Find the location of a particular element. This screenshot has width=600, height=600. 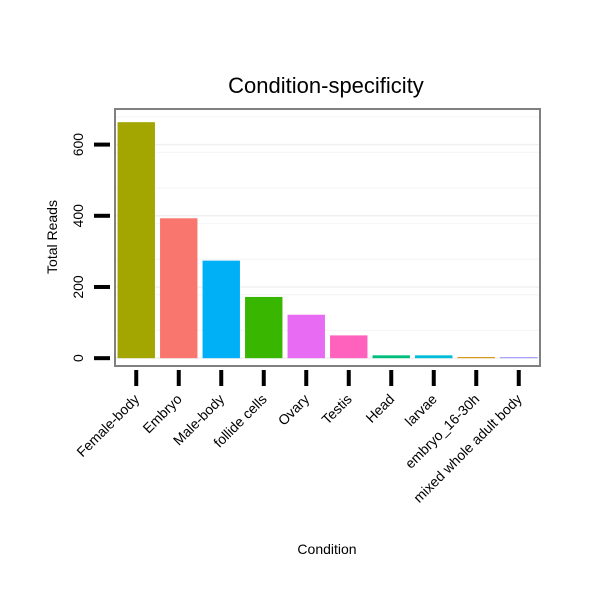

x-axis-title: Condition is located at coordinates (326, 549).